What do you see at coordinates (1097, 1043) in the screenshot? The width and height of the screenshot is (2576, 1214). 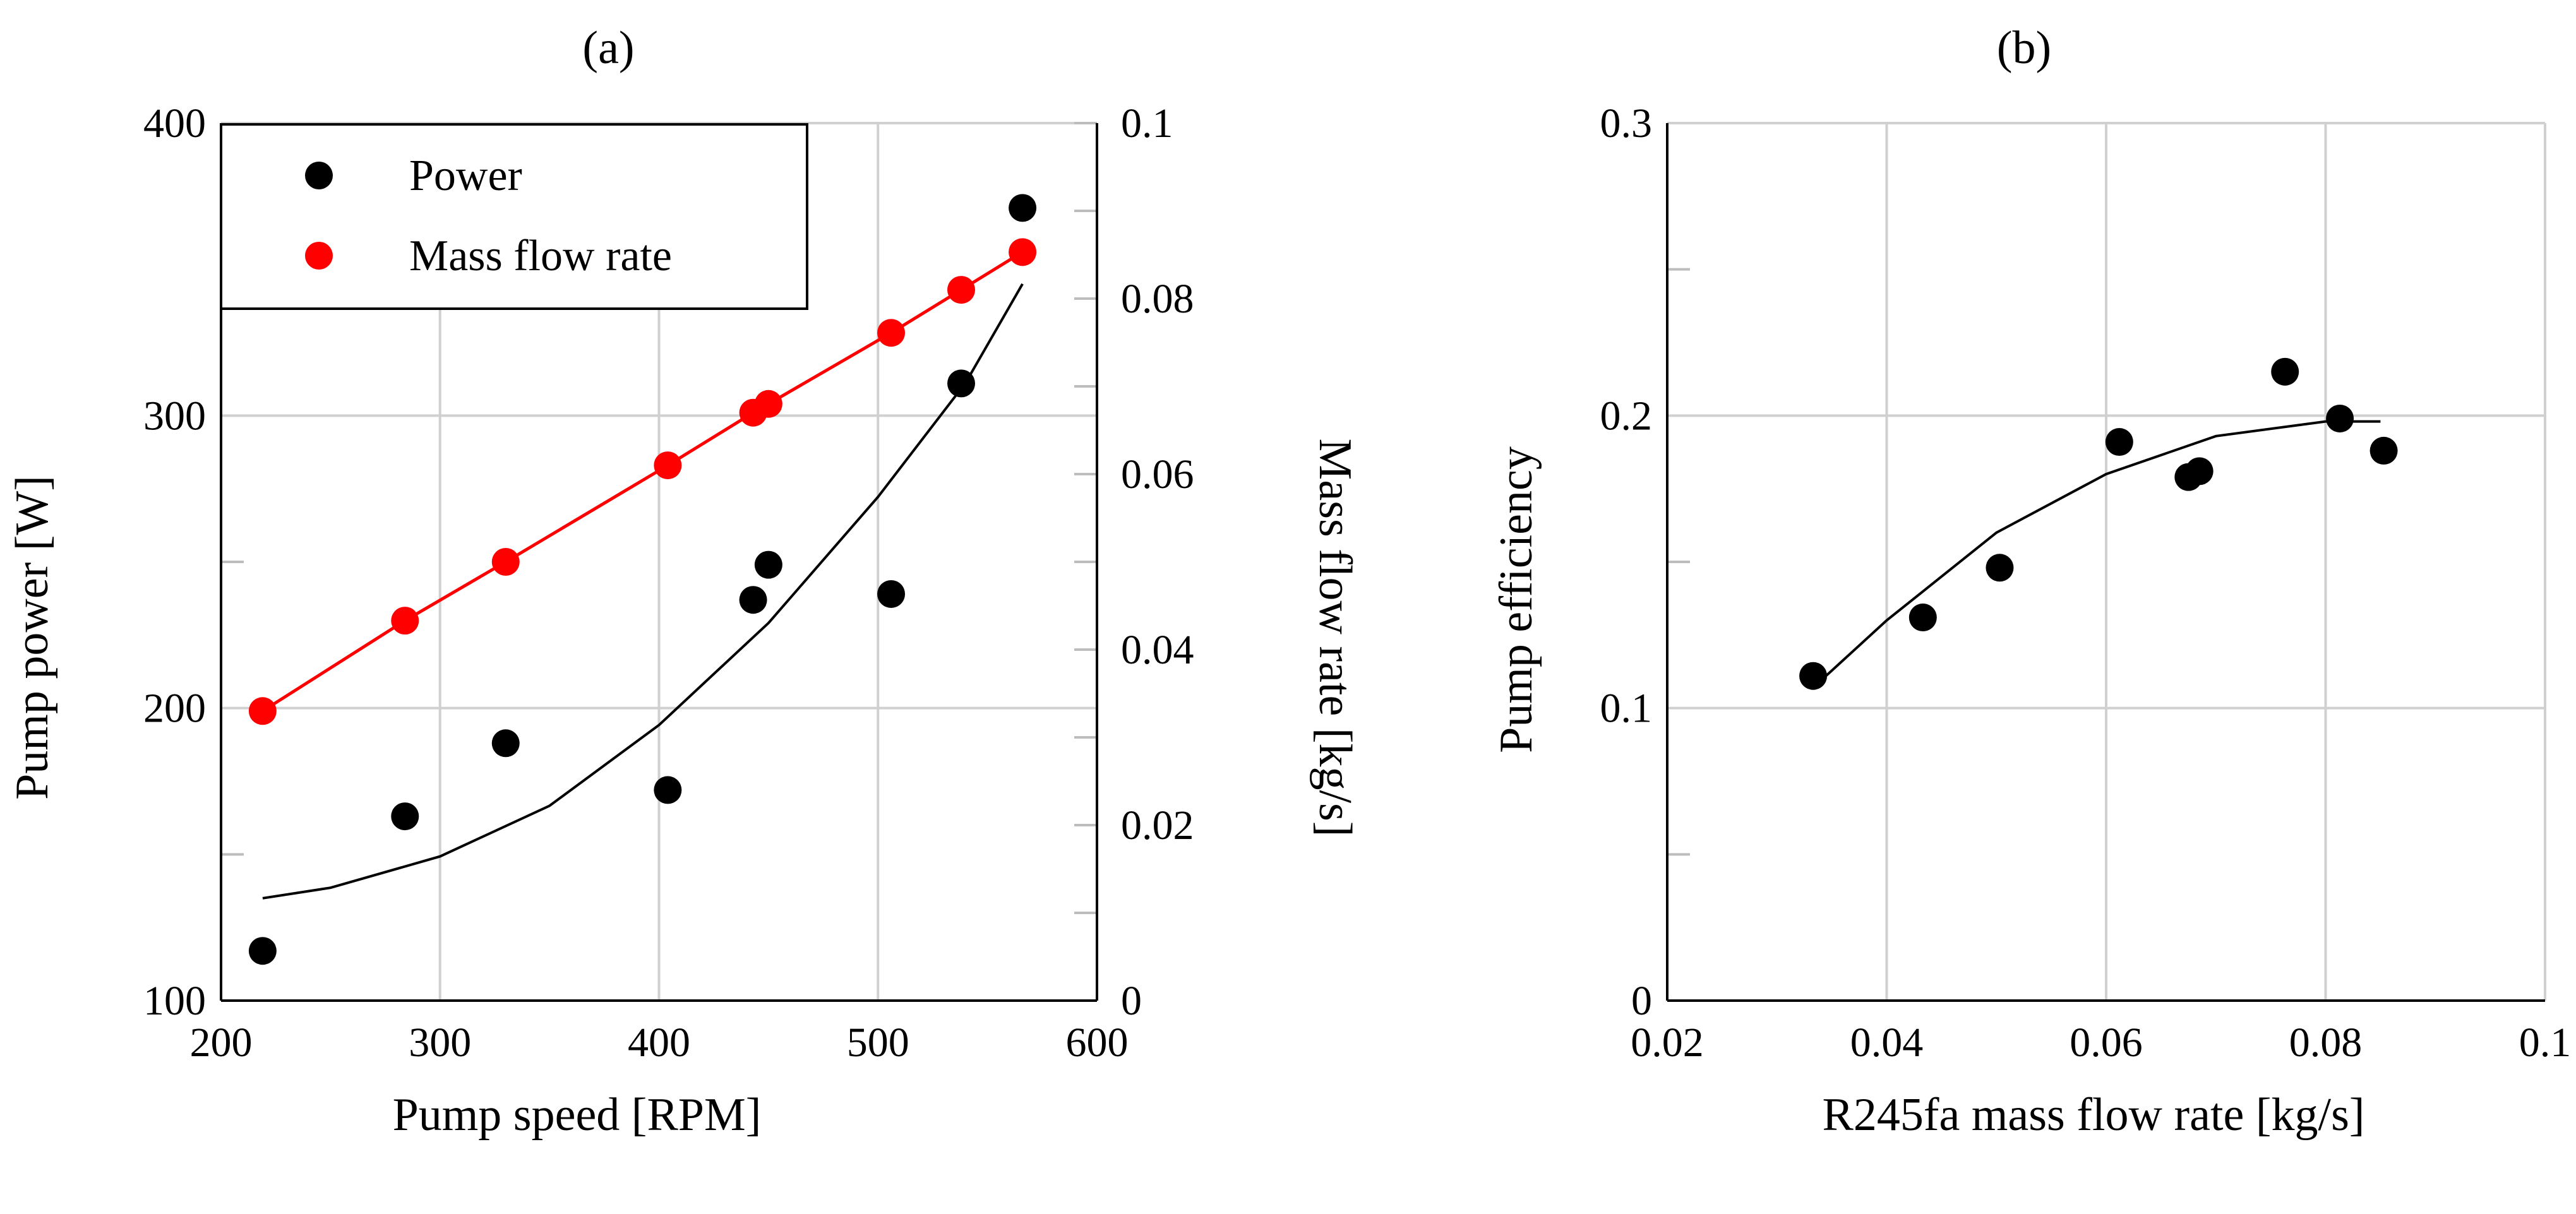 I see `x-tick-label: 600` at bounding box center [1097, 1043].